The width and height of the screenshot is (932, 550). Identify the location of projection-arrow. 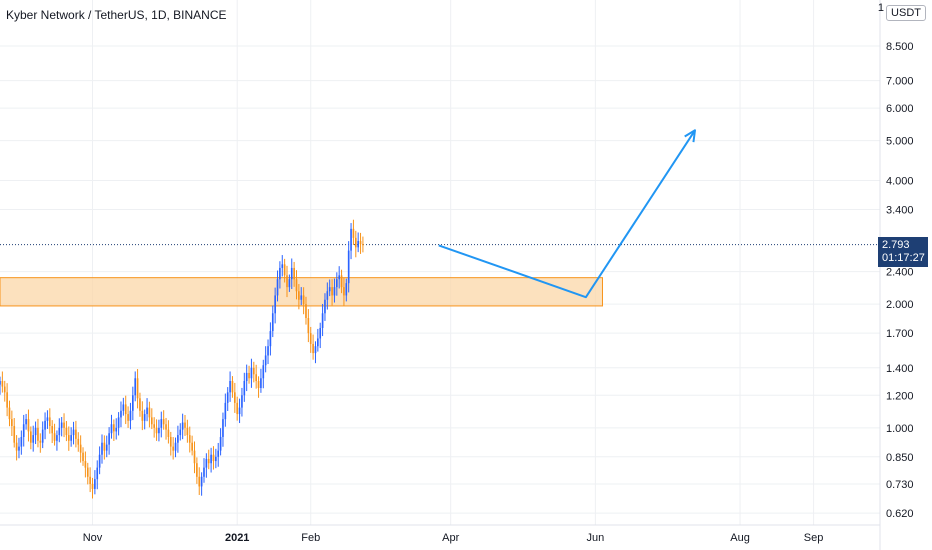
(567, 214).